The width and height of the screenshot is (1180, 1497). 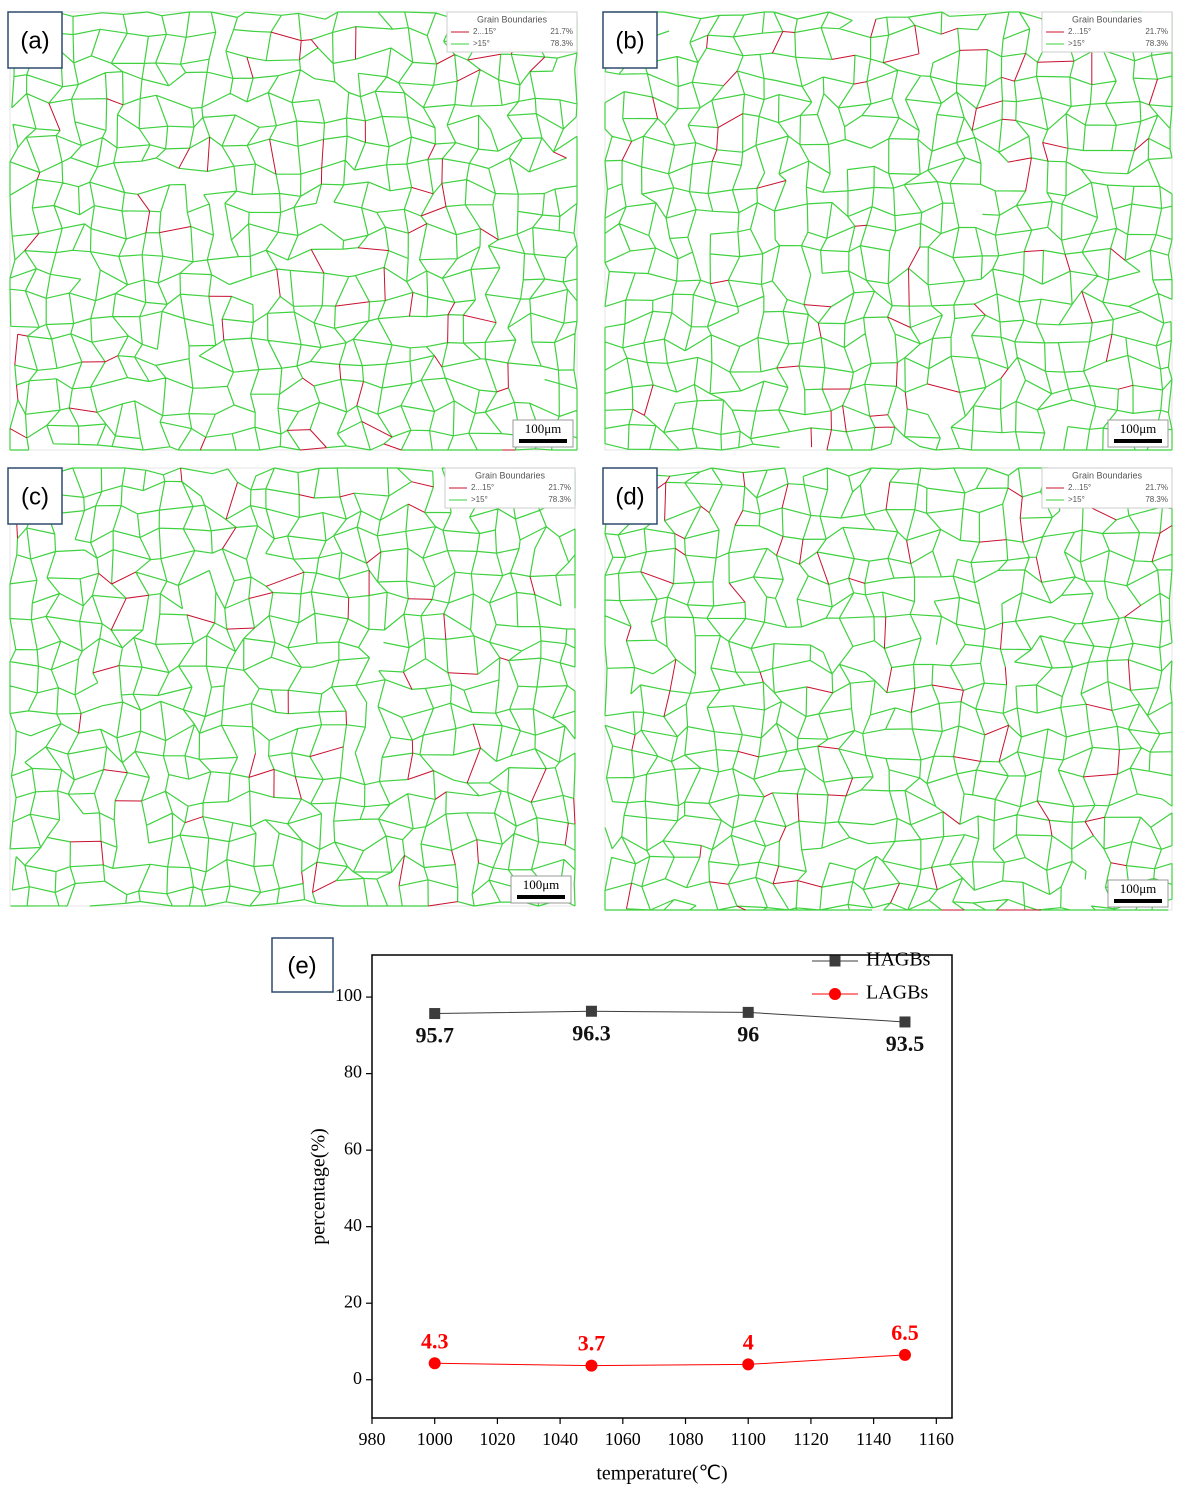 I want to click on panel-label: (d), so click(x=629, y=496).